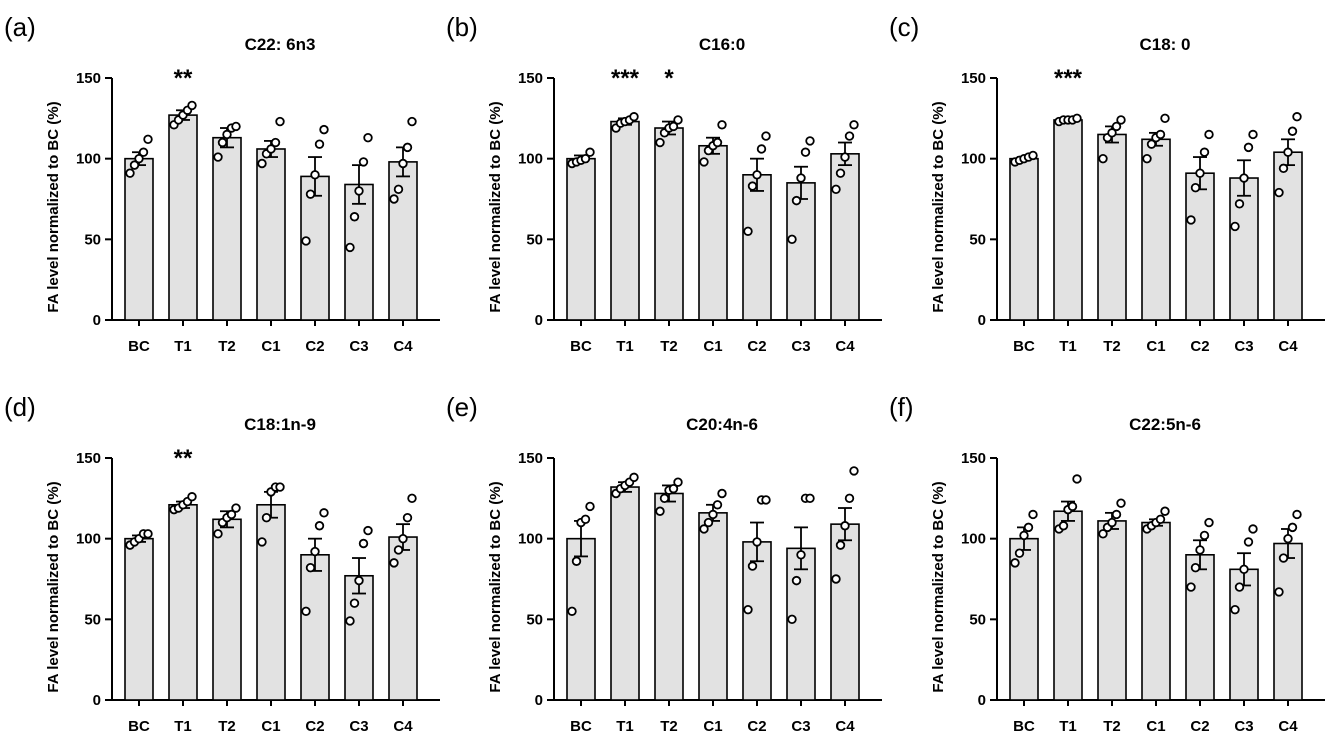 The image size is (1325, 739). I want to click on x-tick-label: BC, so click(139, 346).